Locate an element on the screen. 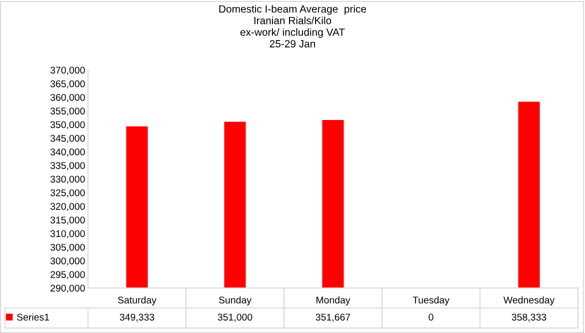 Image resolution: width=585 pixels, height=333 pixels. data-label: 351,667 is located at coordinates (333, 318).